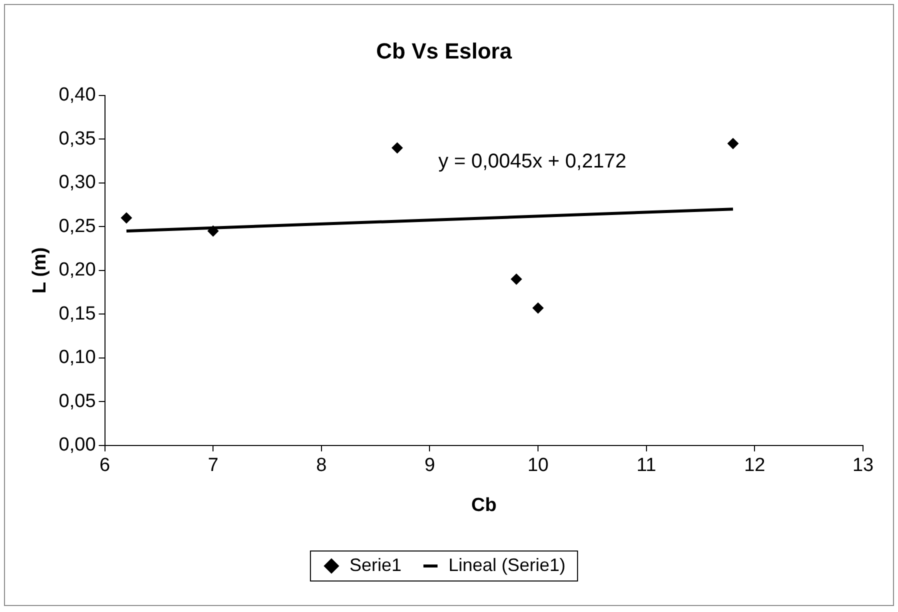 The width and height of the screenshot is (898, 612). What do you see at coordinates (430, 465) in the screenshot?
I see `x-tick-label: 9` at bounding box center [430, 465].